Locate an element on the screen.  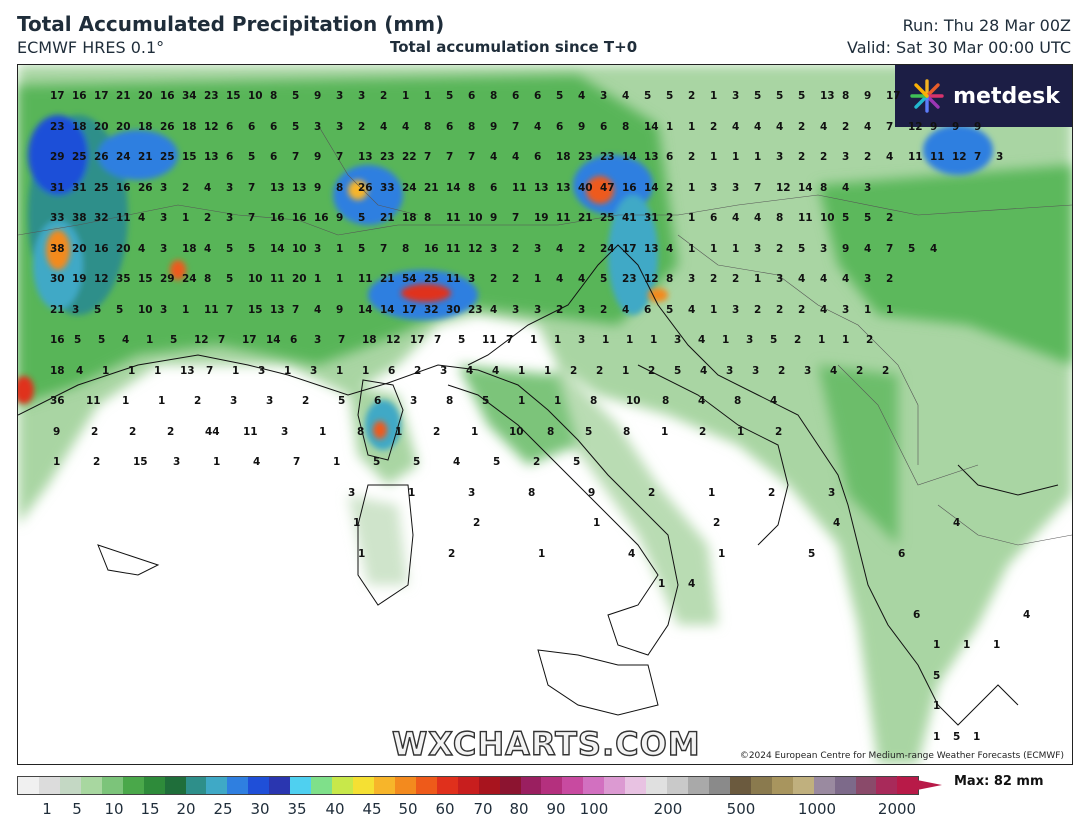
scale-tick-label: 5 is located at coordinates (77, 809).